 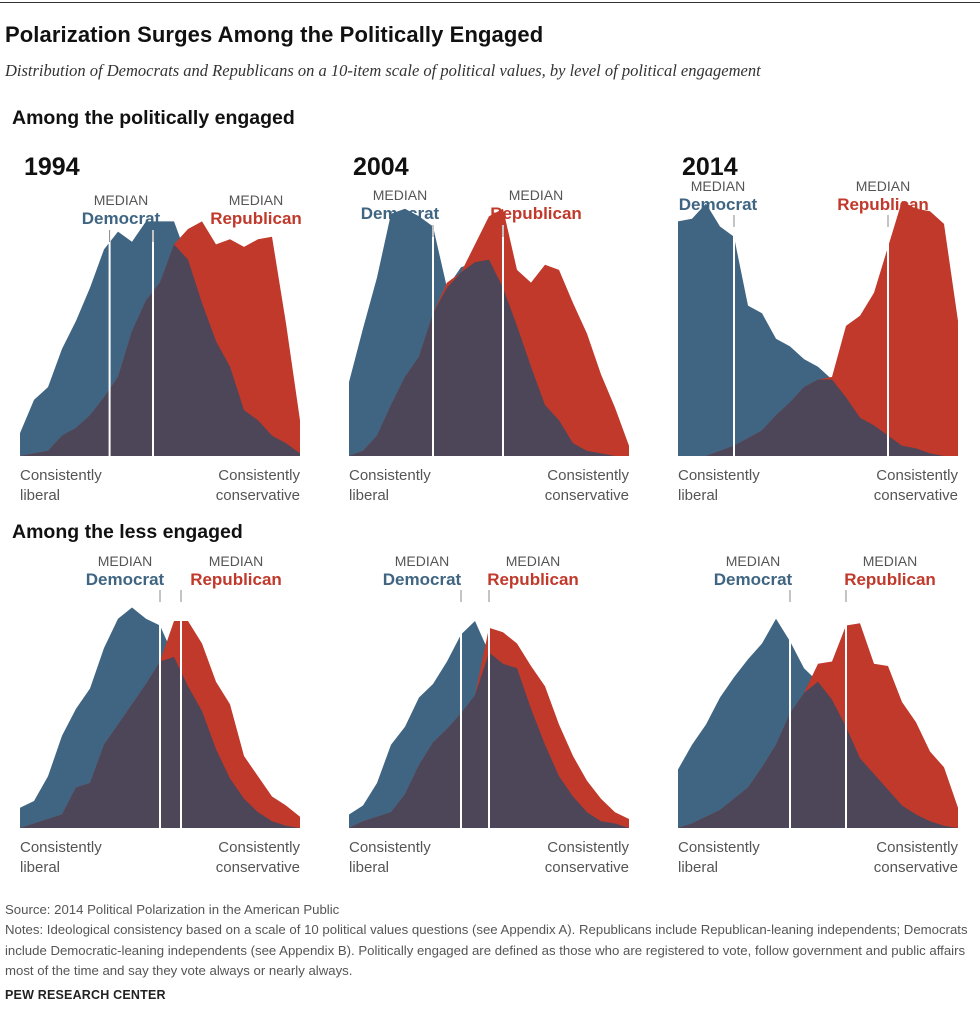 I want to click on right-end-label-2: Consistently, so click(x=588, y=475).